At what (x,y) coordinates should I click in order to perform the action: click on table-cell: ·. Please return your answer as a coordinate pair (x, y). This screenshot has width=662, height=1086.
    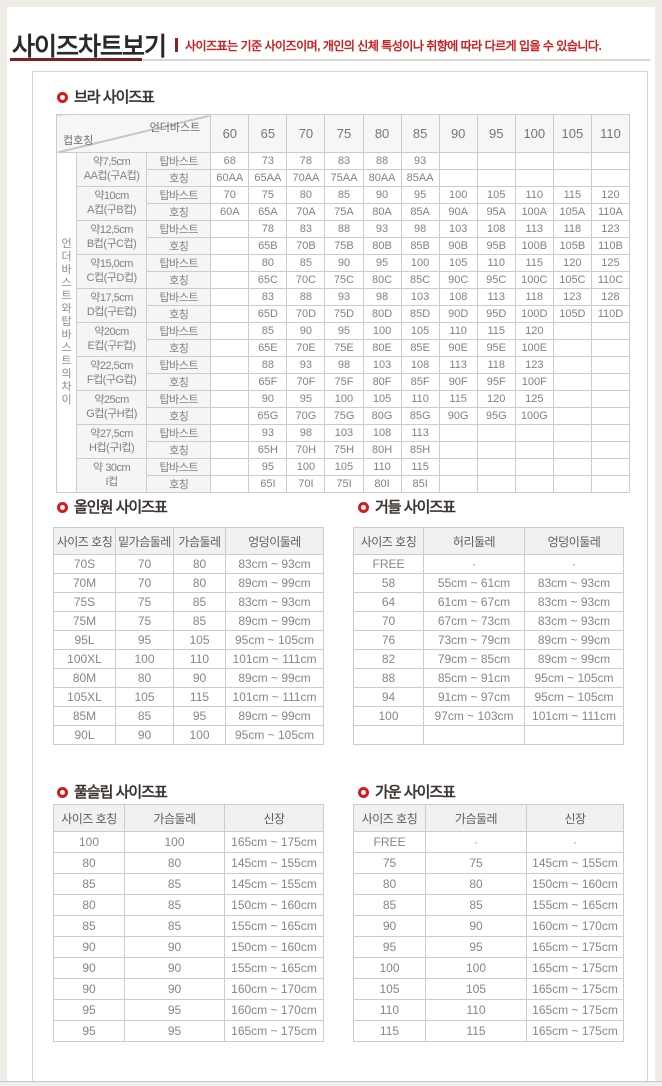
    Looking at the image, I should click on (476, 842).